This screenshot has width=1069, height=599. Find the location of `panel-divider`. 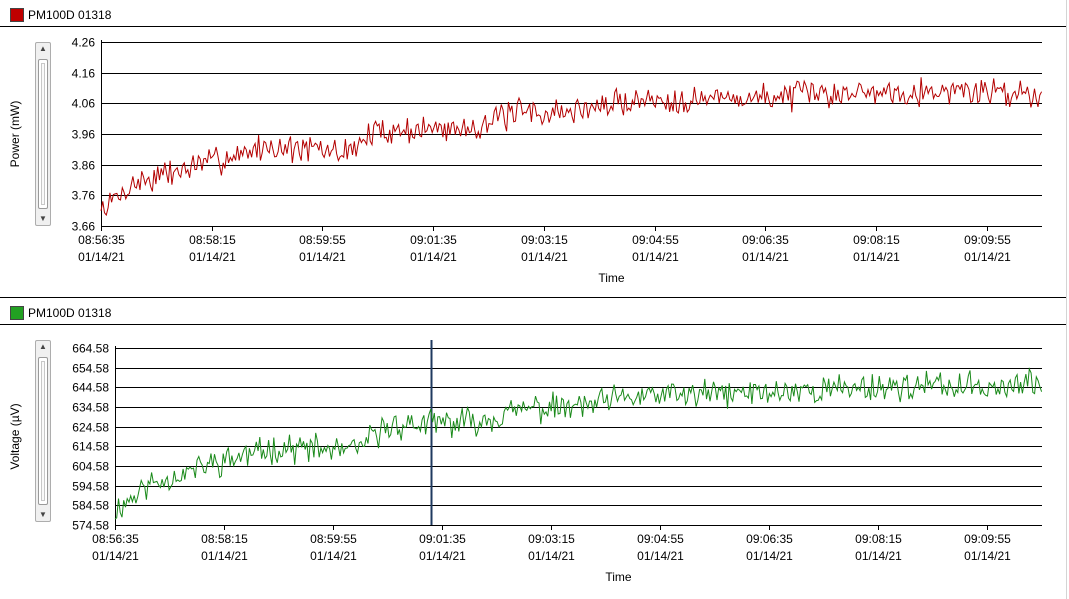

panel-divider is located at coordinates (533, 297).